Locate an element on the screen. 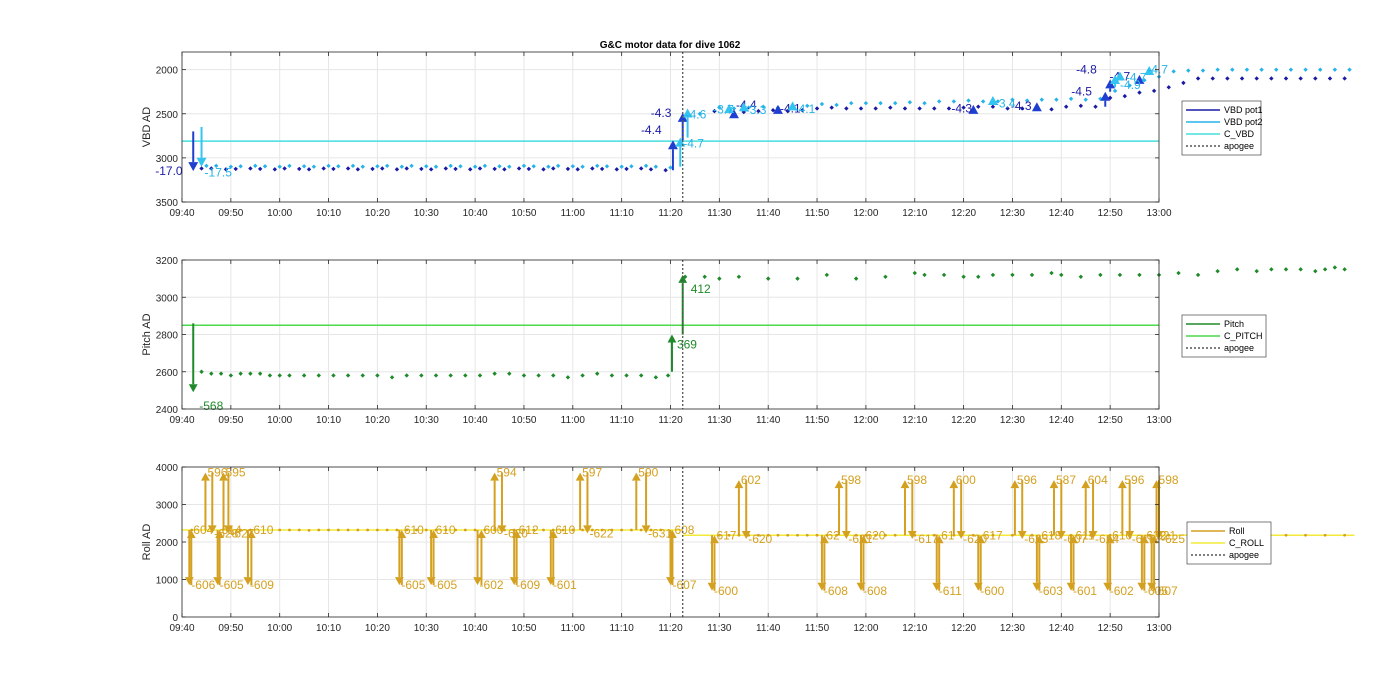 The width and height of the screenshot is (1400, 693). arrow-label: 594 is located at coordinates (507, 473).